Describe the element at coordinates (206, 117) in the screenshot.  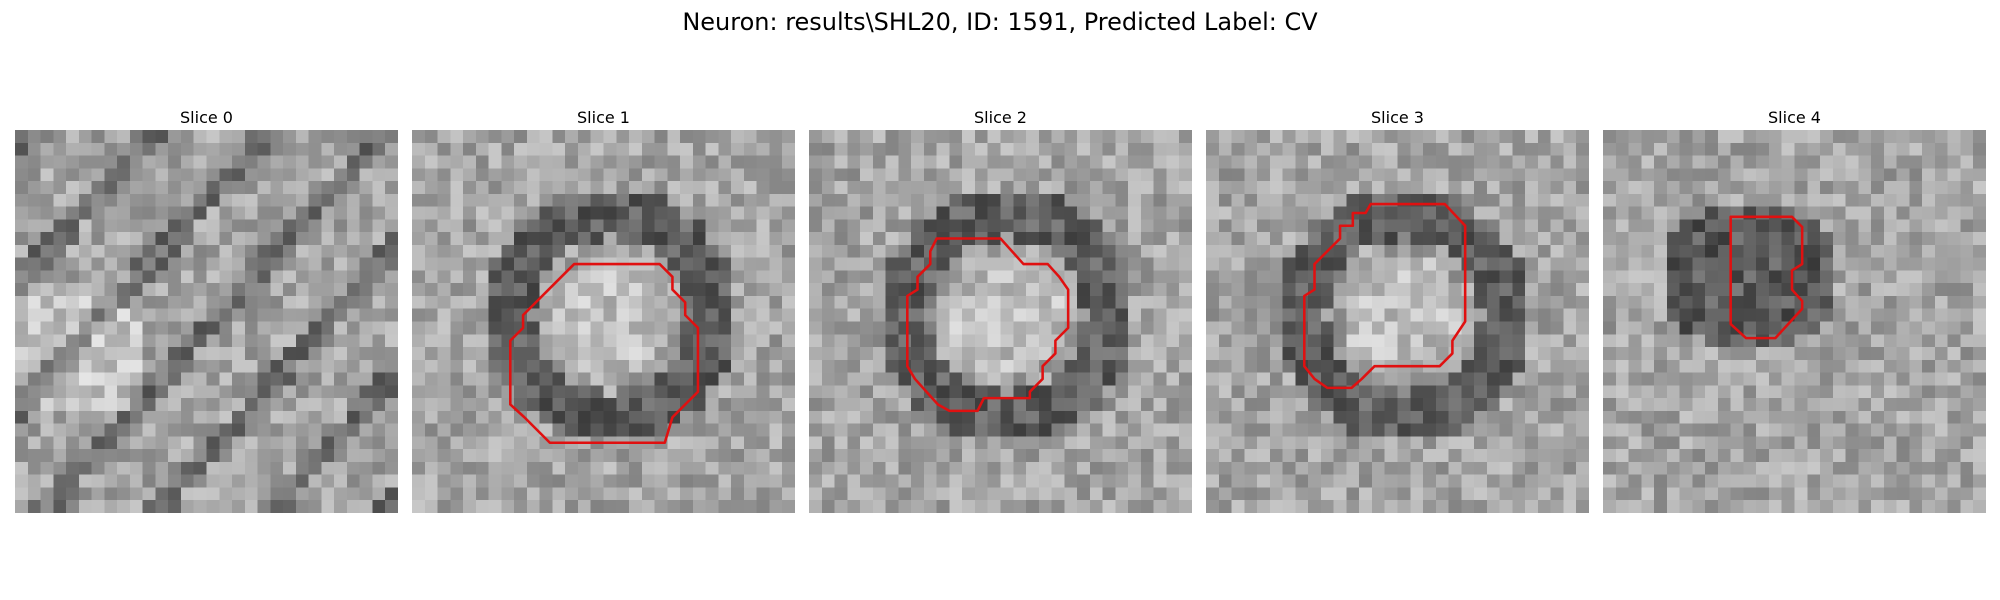
I see `slice-title: Slice 0` at that location.